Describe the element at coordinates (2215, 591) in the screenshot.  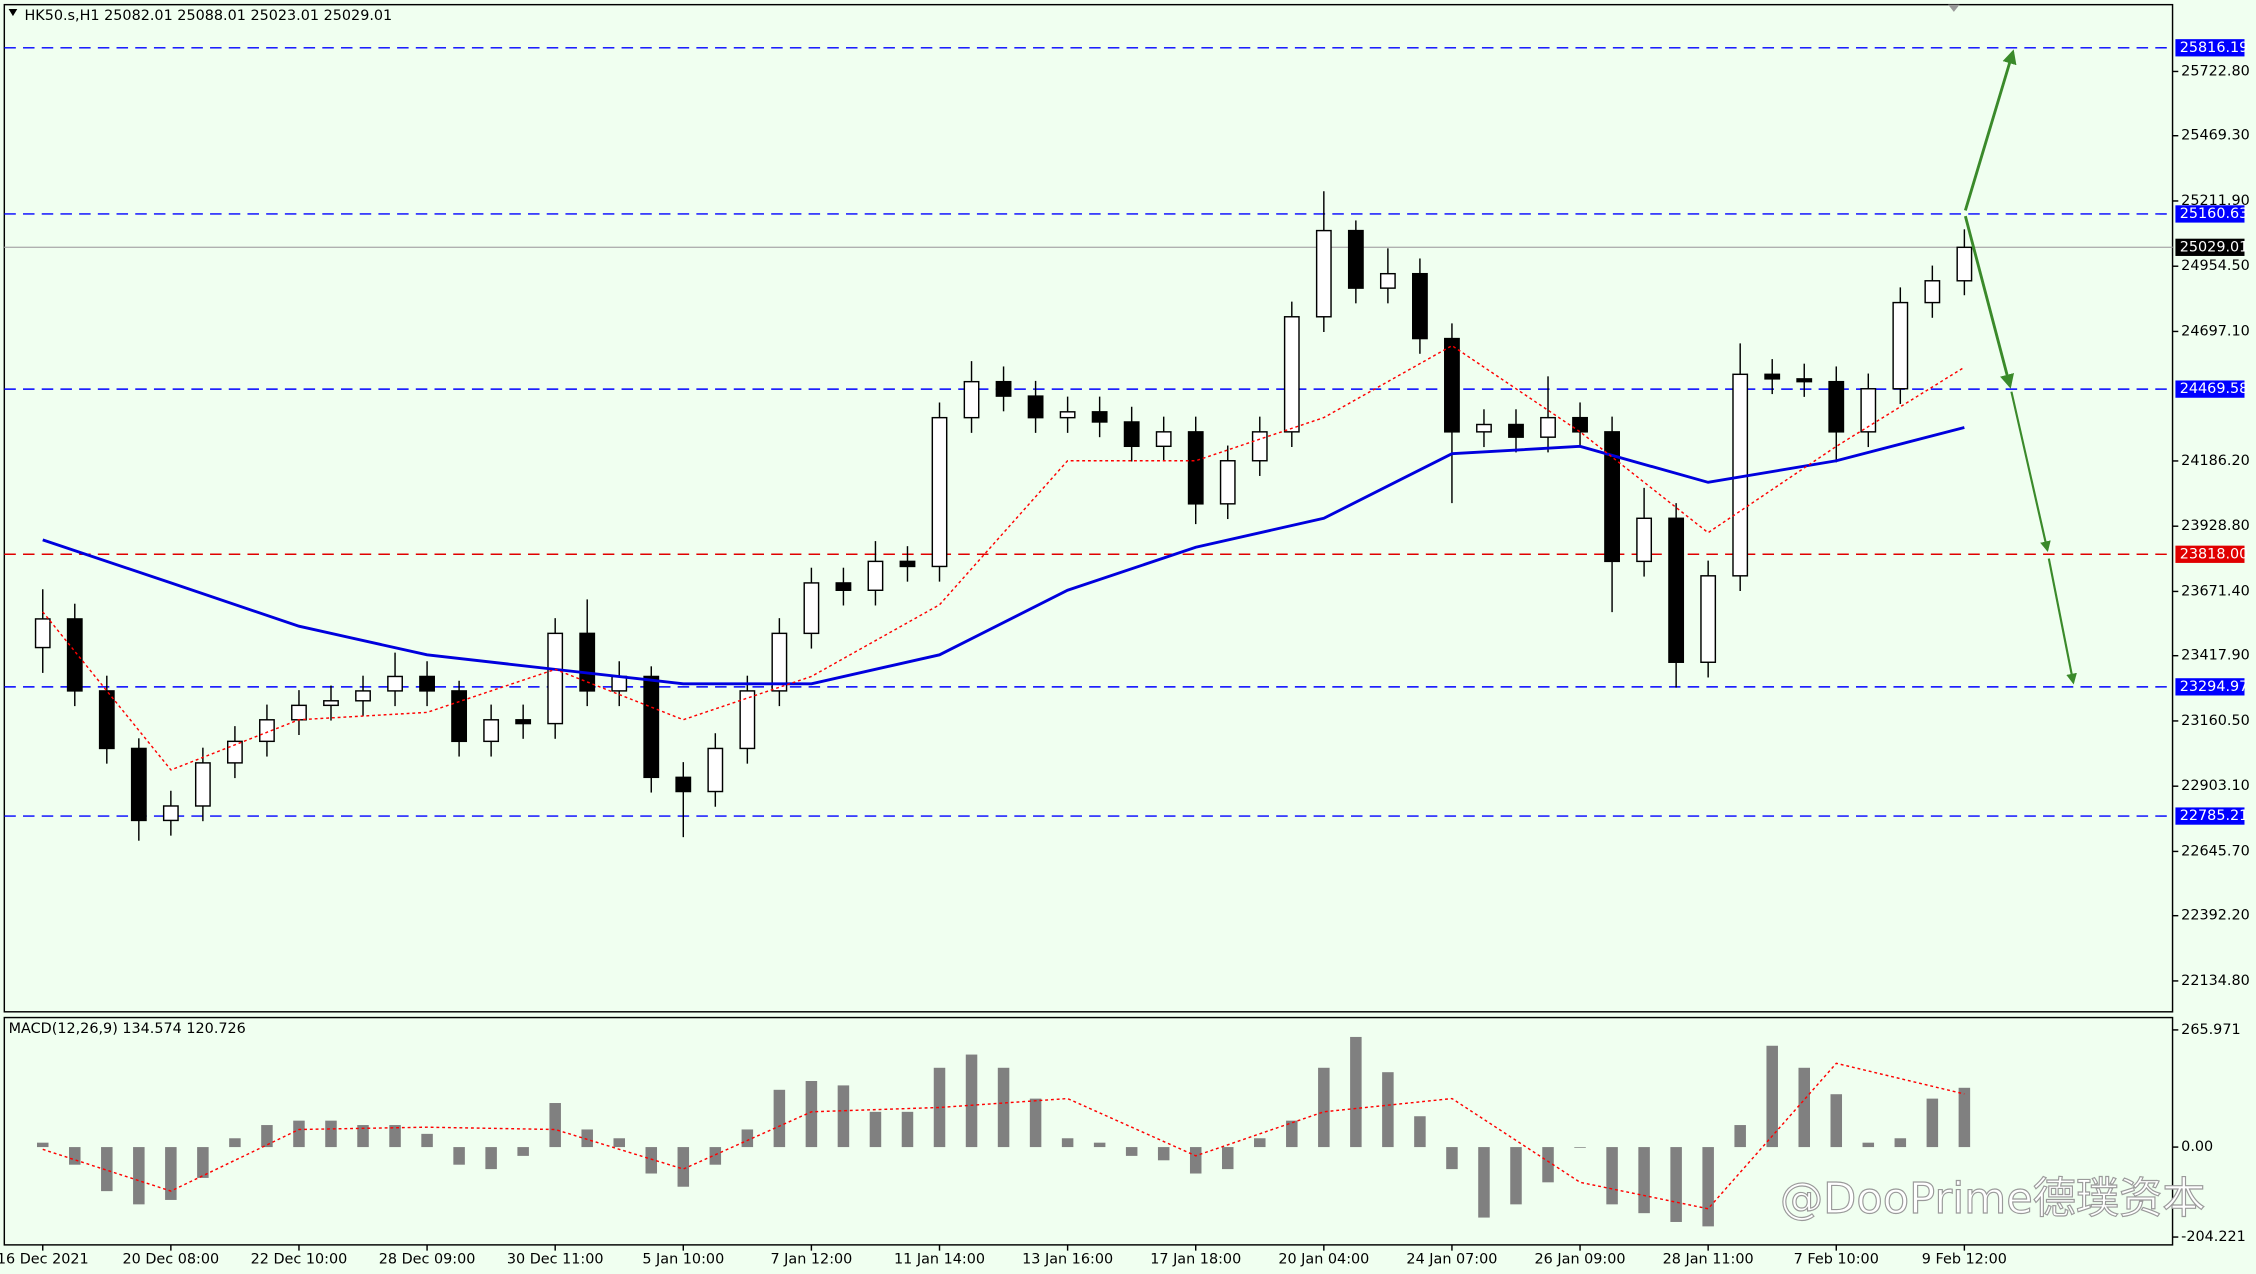
I see `y-tick-label: 23671.40` at that location.